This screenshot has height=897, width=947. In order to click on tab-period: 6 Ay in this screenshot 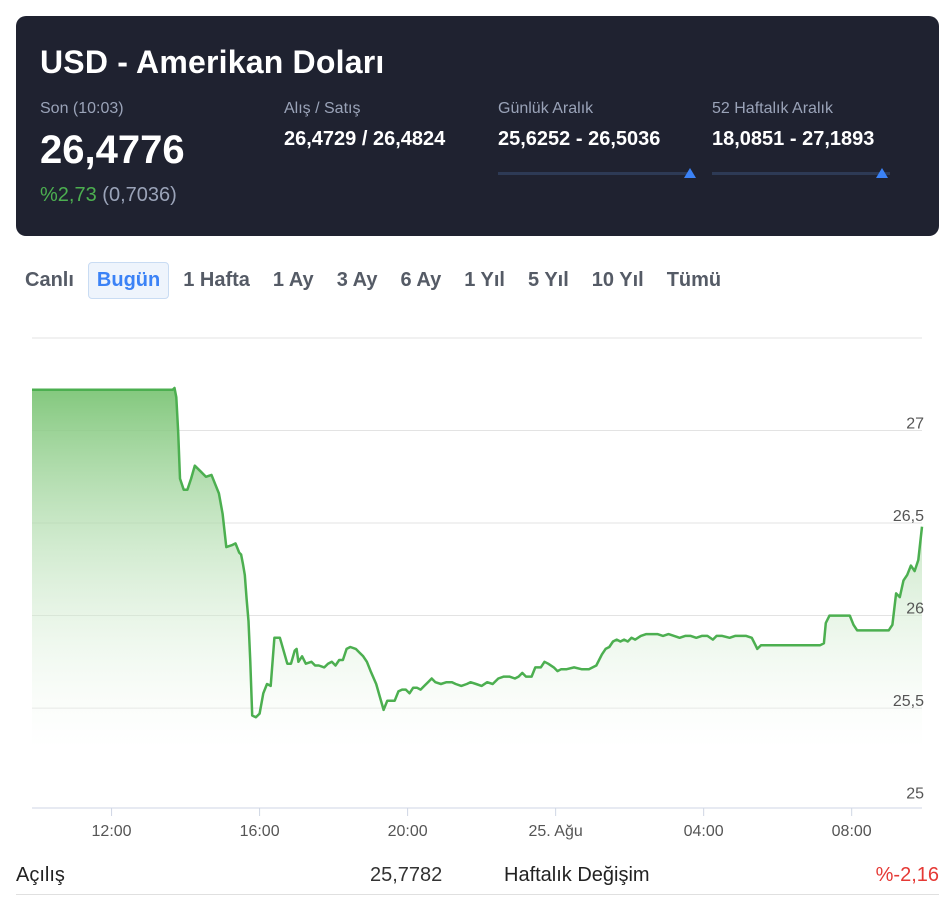, I will do `click(421, 279)`.